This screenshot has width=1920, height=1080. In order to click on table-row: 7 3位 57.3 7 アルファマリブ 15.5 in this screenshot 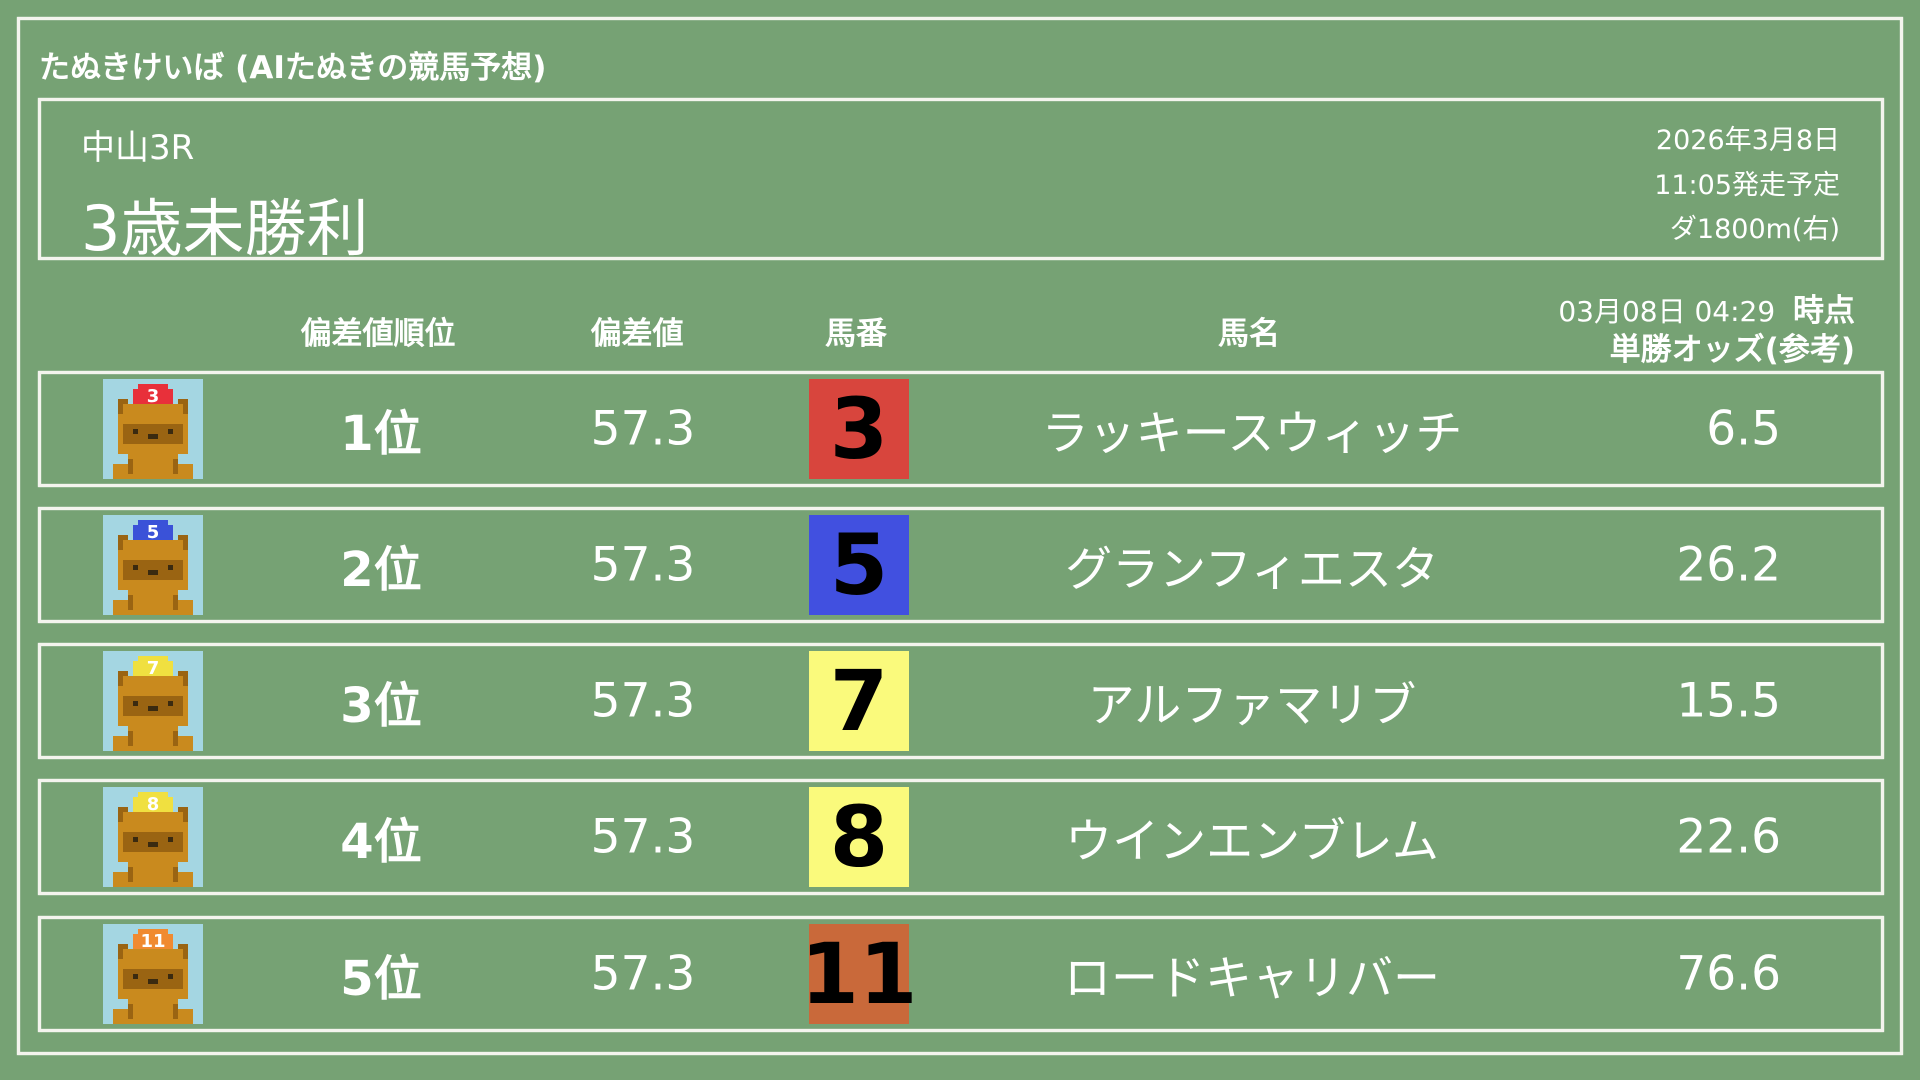, I will do `click(961, 701)`.